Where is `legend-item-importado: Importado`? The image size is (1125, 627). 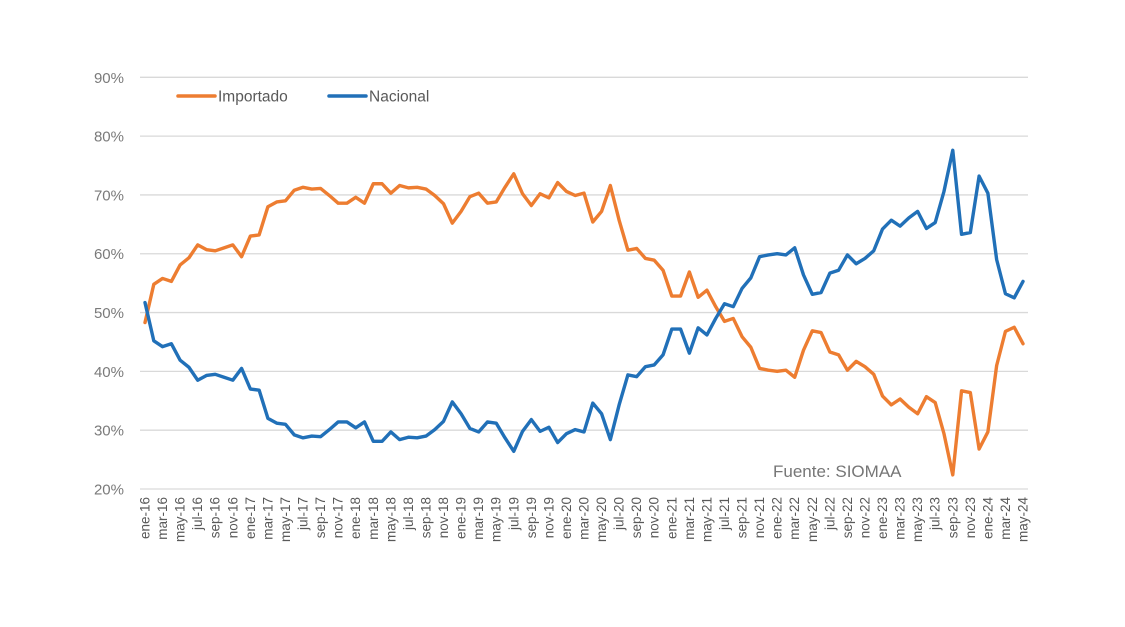
legend-item-importado: Importado is located at coordinates (232, 97).